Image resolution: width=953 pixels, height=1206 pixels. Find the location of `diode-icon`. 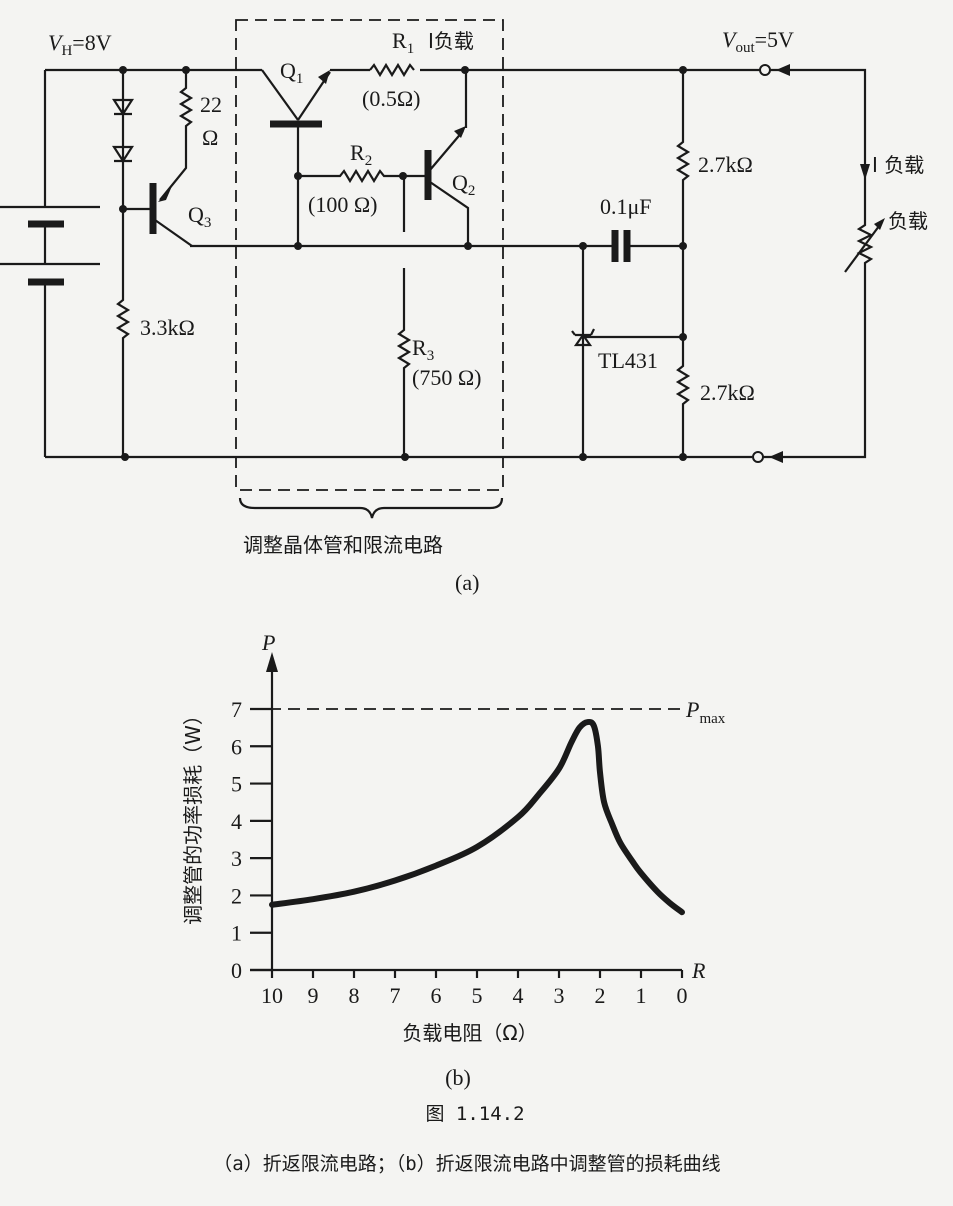

diode-icon is located at coordinates (123, 139).